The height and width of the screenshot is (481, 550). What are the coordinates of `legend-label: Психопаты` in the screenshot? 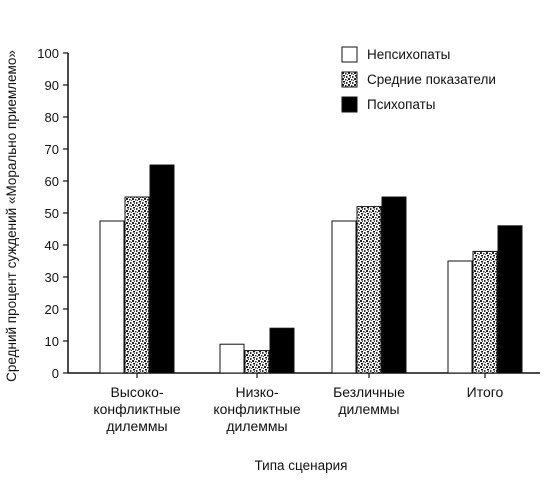 It's located at (401, 104).